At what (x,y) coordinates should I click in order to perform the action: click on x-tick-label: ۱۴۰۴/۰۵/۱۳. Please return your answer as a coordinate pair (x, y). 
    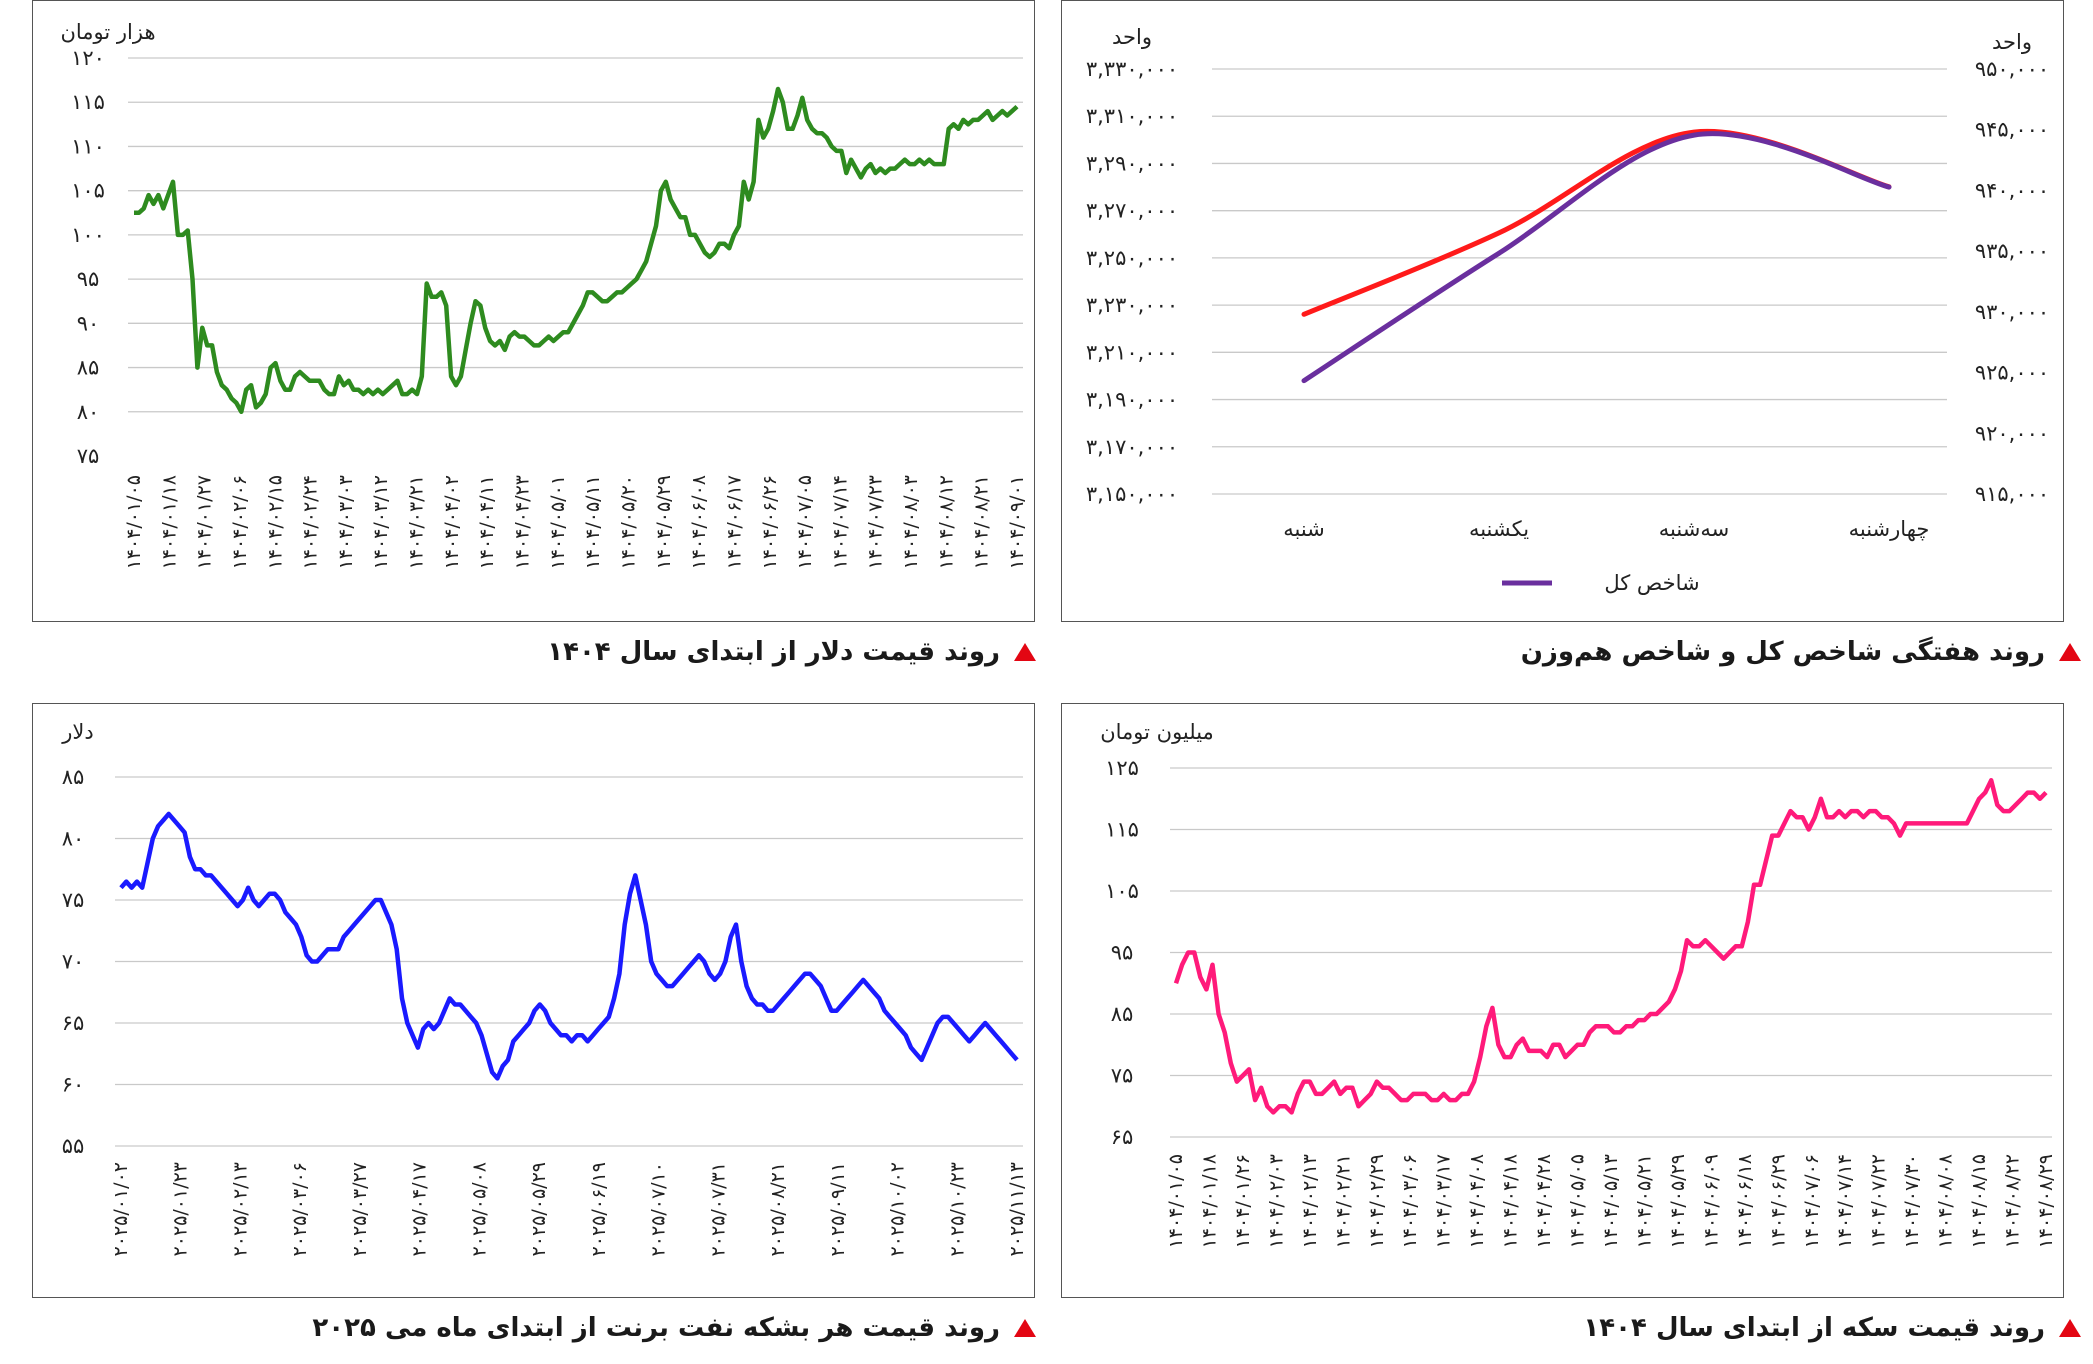
    Looking at the image, I should click on (1611, 1201).